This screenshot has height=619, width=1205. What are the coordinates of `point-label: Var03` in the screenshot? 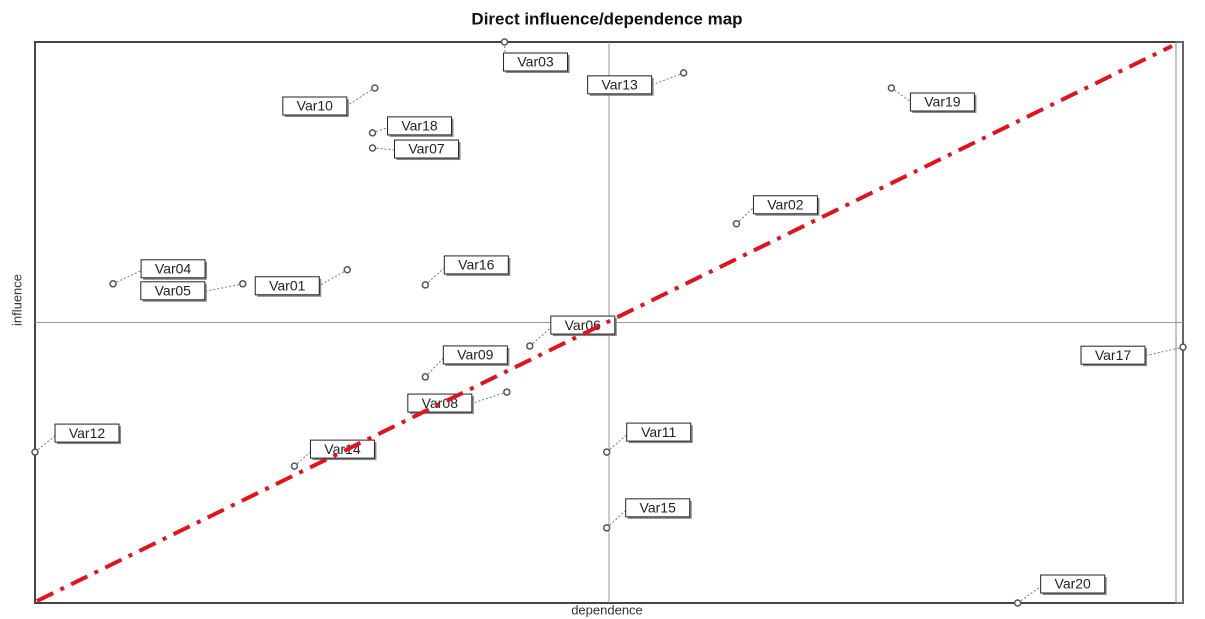 It's located at (535, 62).